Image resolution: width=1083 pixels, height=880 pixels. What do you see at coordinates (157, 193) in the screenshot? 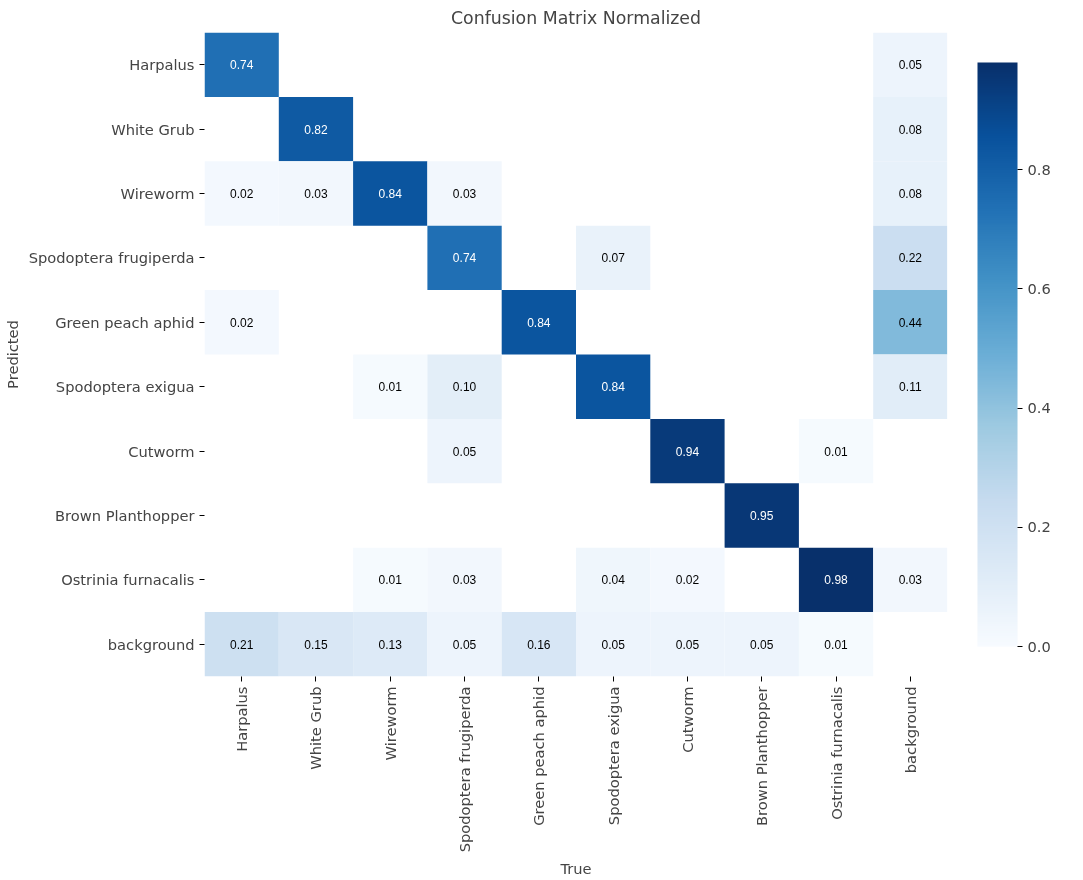
I see `y-tick-label: Wireworm` at bounding box center [157, 193].